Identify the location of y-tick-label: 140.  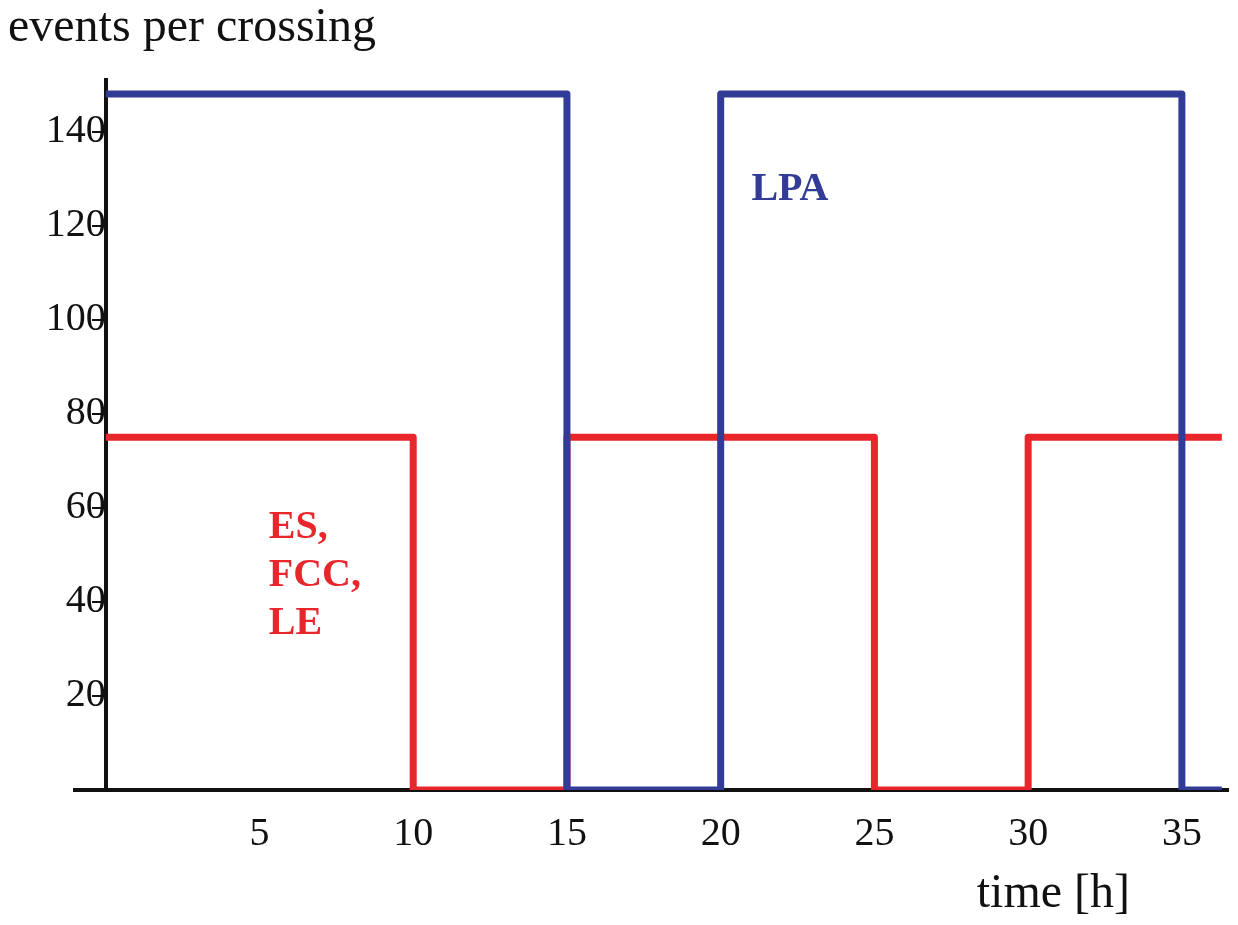
(75, 129).